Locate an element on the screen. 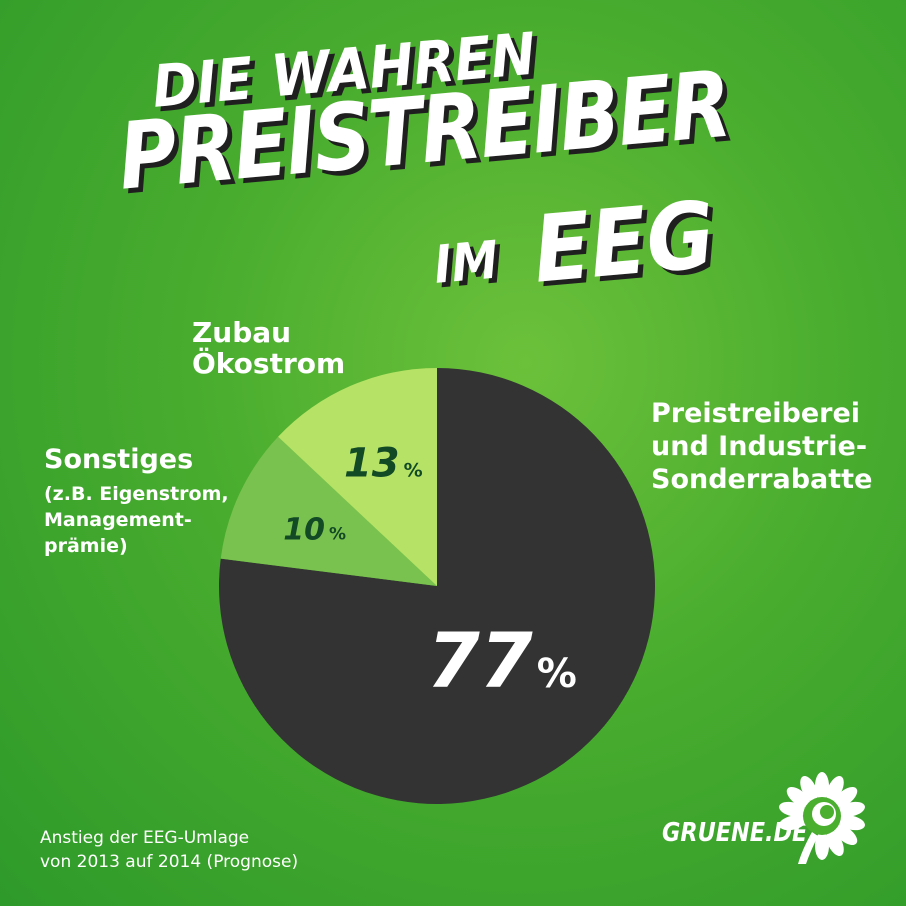 The width and height of the screenshot is (906, 906). legend-sublabel-sonstiges-line-3: prämie) is located at coordinates (86, 546).